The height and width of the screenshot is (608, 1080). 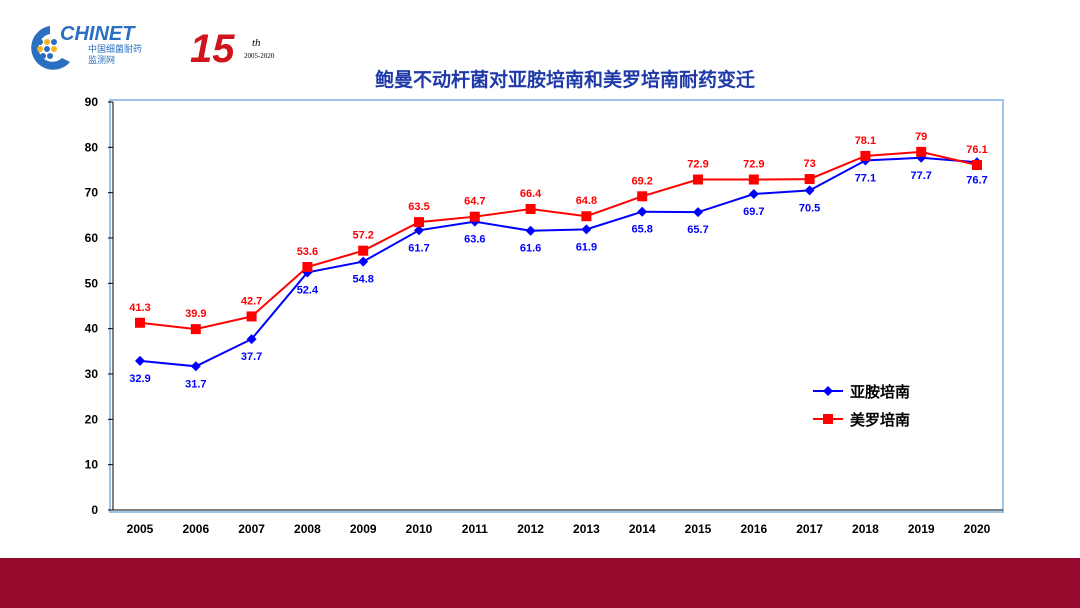 I want to click on data-label: 61.6, so click(x=530, y=249).